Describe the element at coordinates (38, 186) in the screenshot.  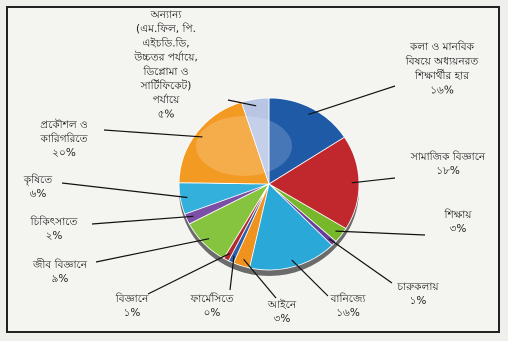
I see `slice-label: কৃষিতে ৬%` at that location.